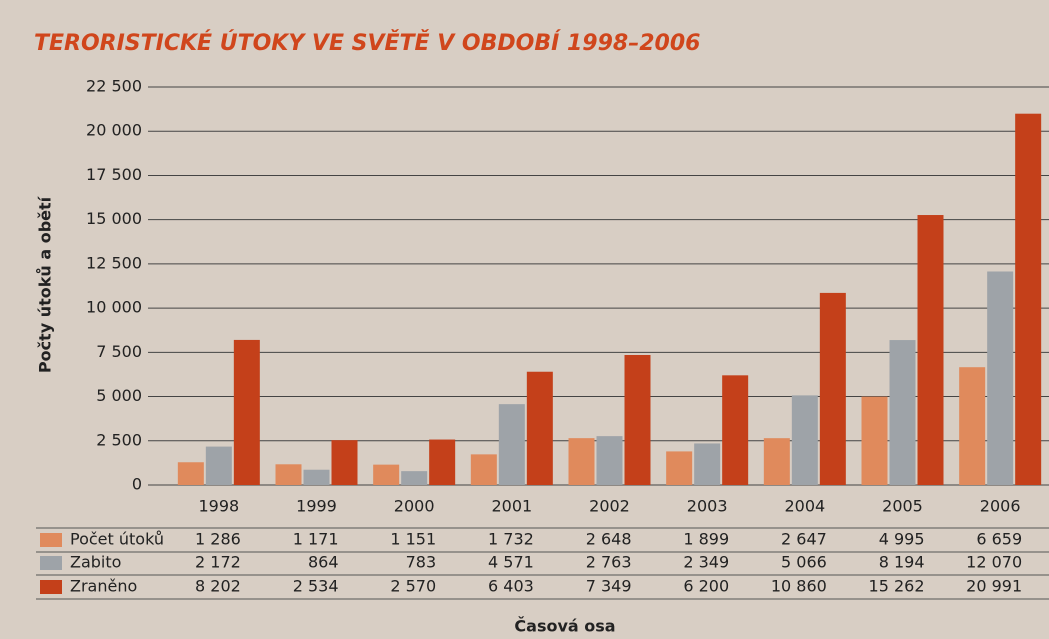  What do you see at coordinates (95, 562) in the screenshot?
I see `legend-label: Zabito` at bounding box center [95, 562].